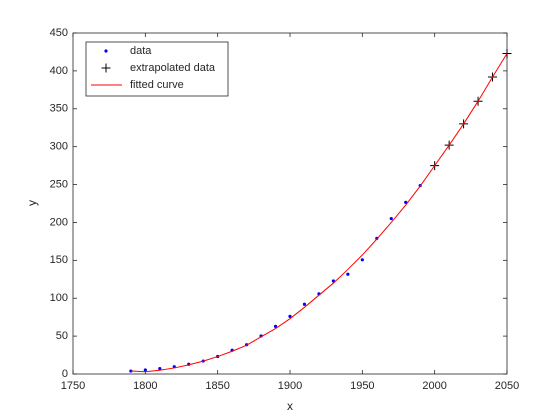  What do you see at coordinates (507, 386) in the screenshot?
I see `x-tick-label: 2050` at bounding box center [507, 386].